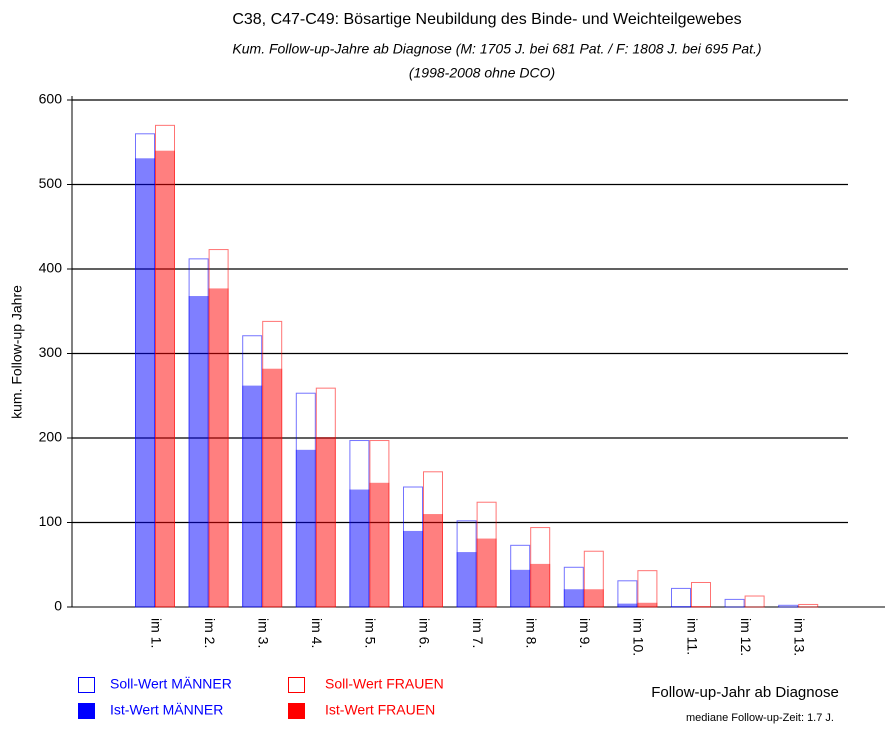 The image size is (888, 731). Describe the element at coordinates (371, 633) in the screenshot. I see `x-tick-label: im 5.` at that location.